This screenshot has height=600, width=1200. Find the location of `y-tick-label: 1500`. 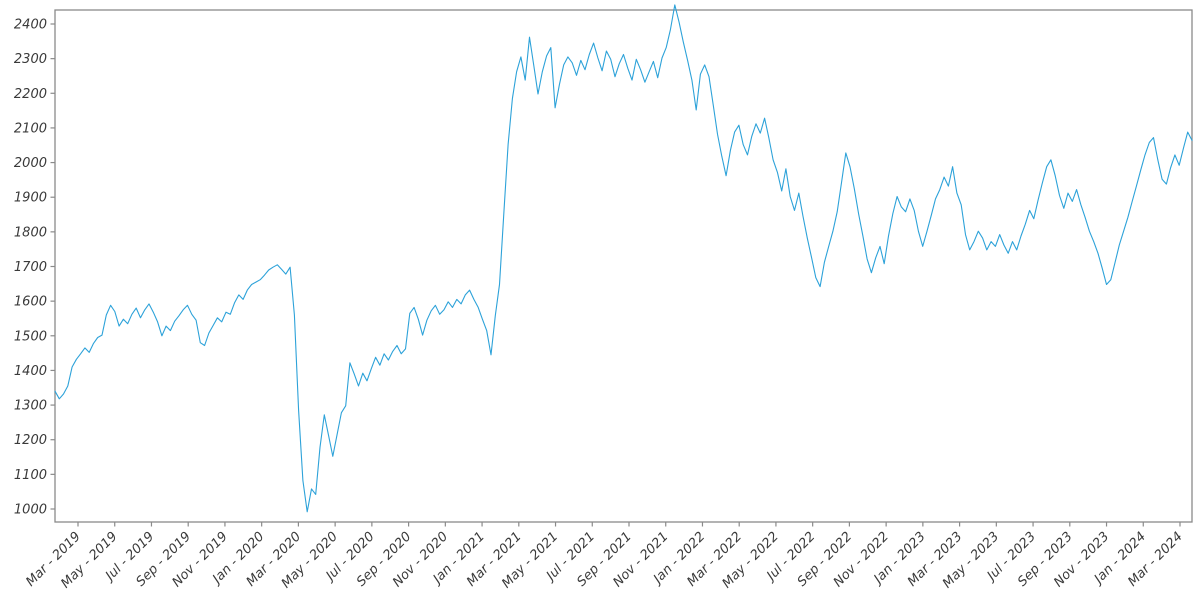

y-tick-label: 1500 is located at coordinates (30, 336).